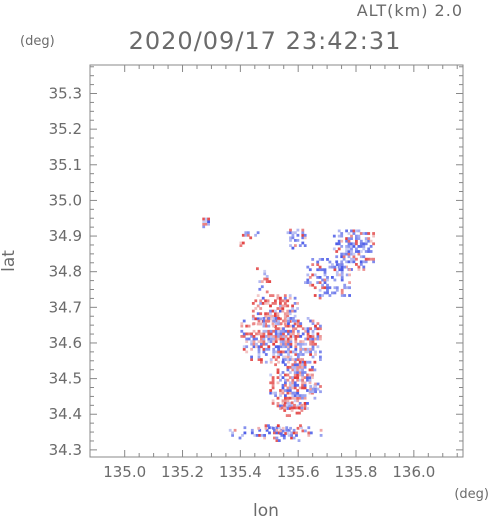 This screenshot has height=525, width=491. What do you see at coordinates (65, 129) in the screenshot?
I see `y-tick-label: 35.2` at bounding box center [65, 129].